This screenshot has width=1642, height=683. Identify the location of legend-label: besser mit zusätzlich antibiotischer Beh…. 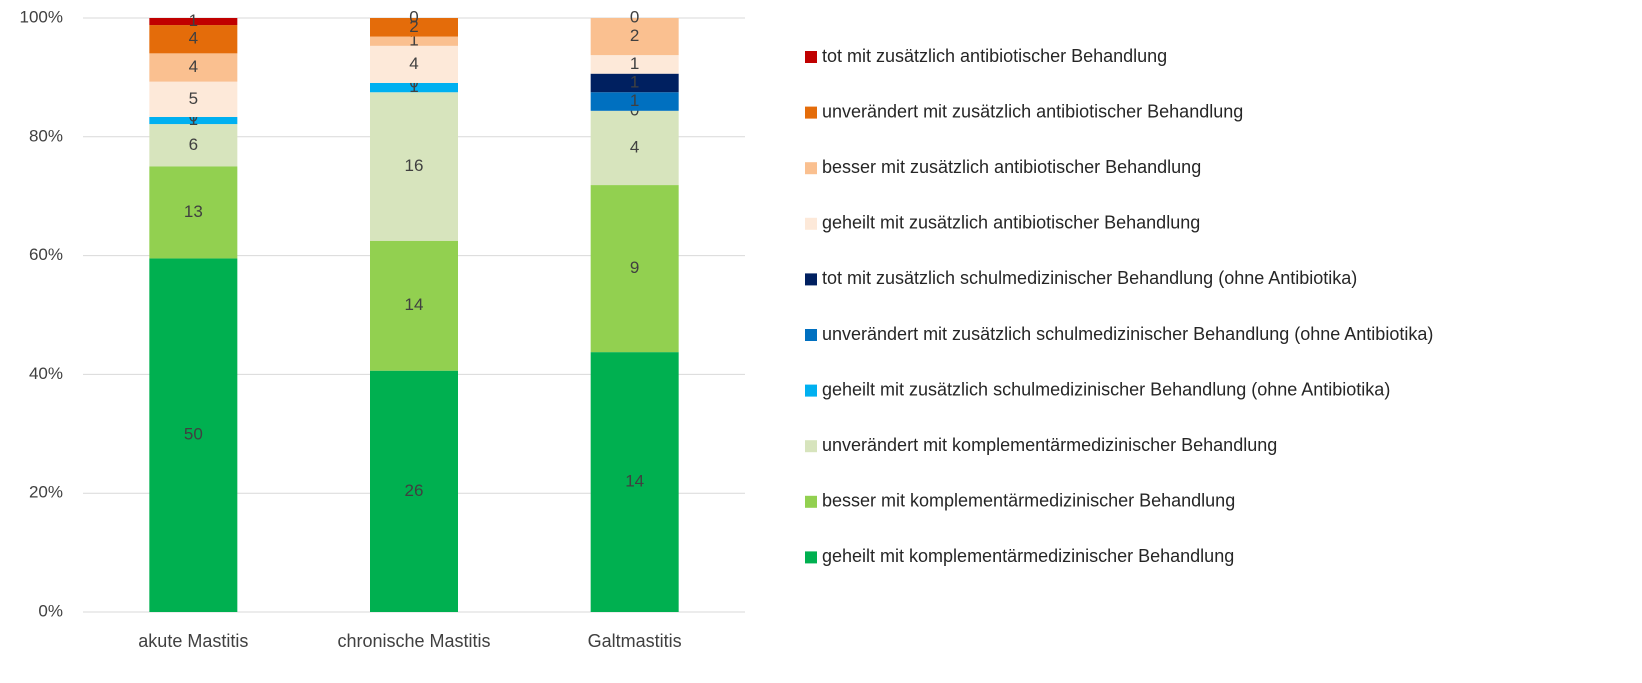
(1011, 167).